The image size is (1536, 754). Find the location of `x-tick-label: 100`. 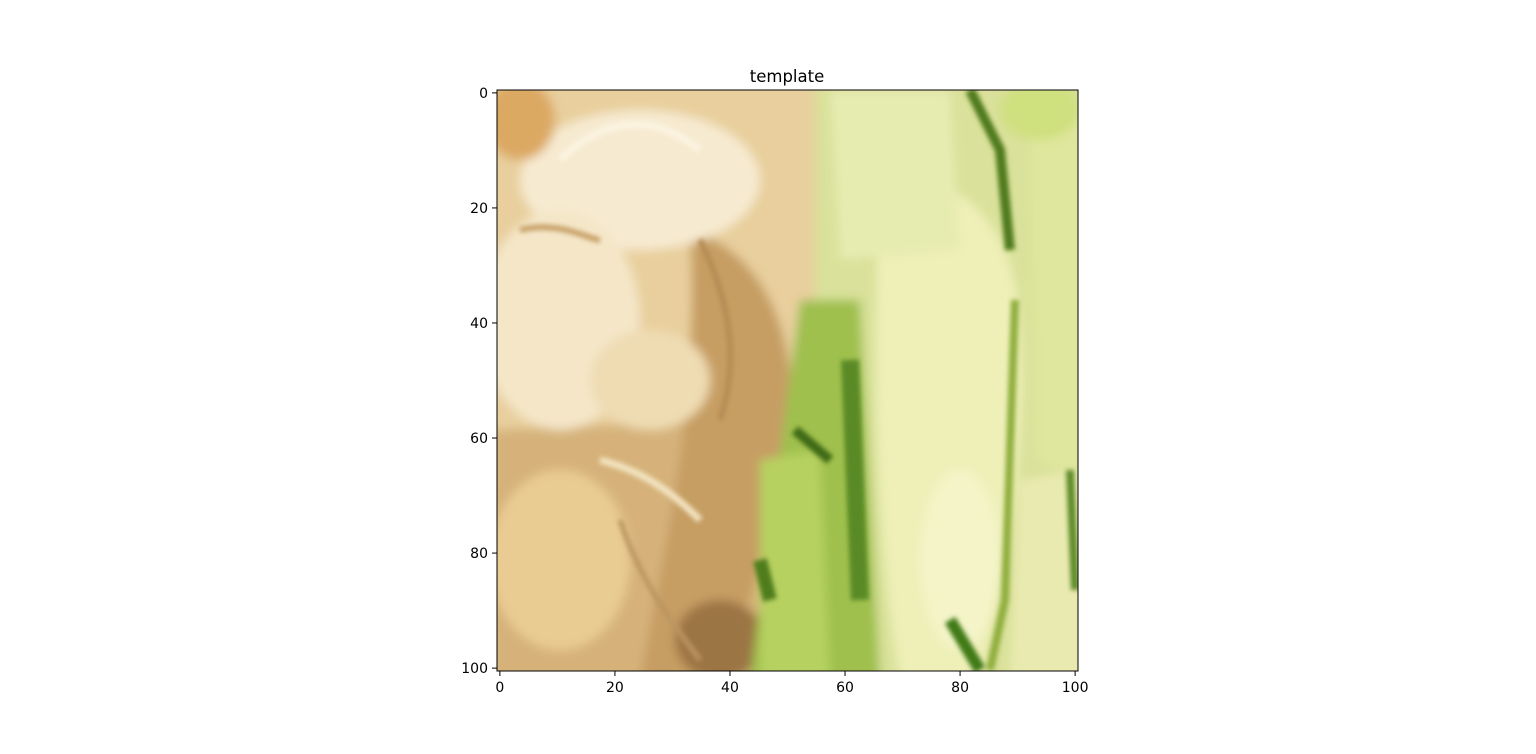

x-tick-label: 100 is located at coordinates (1075, 688).